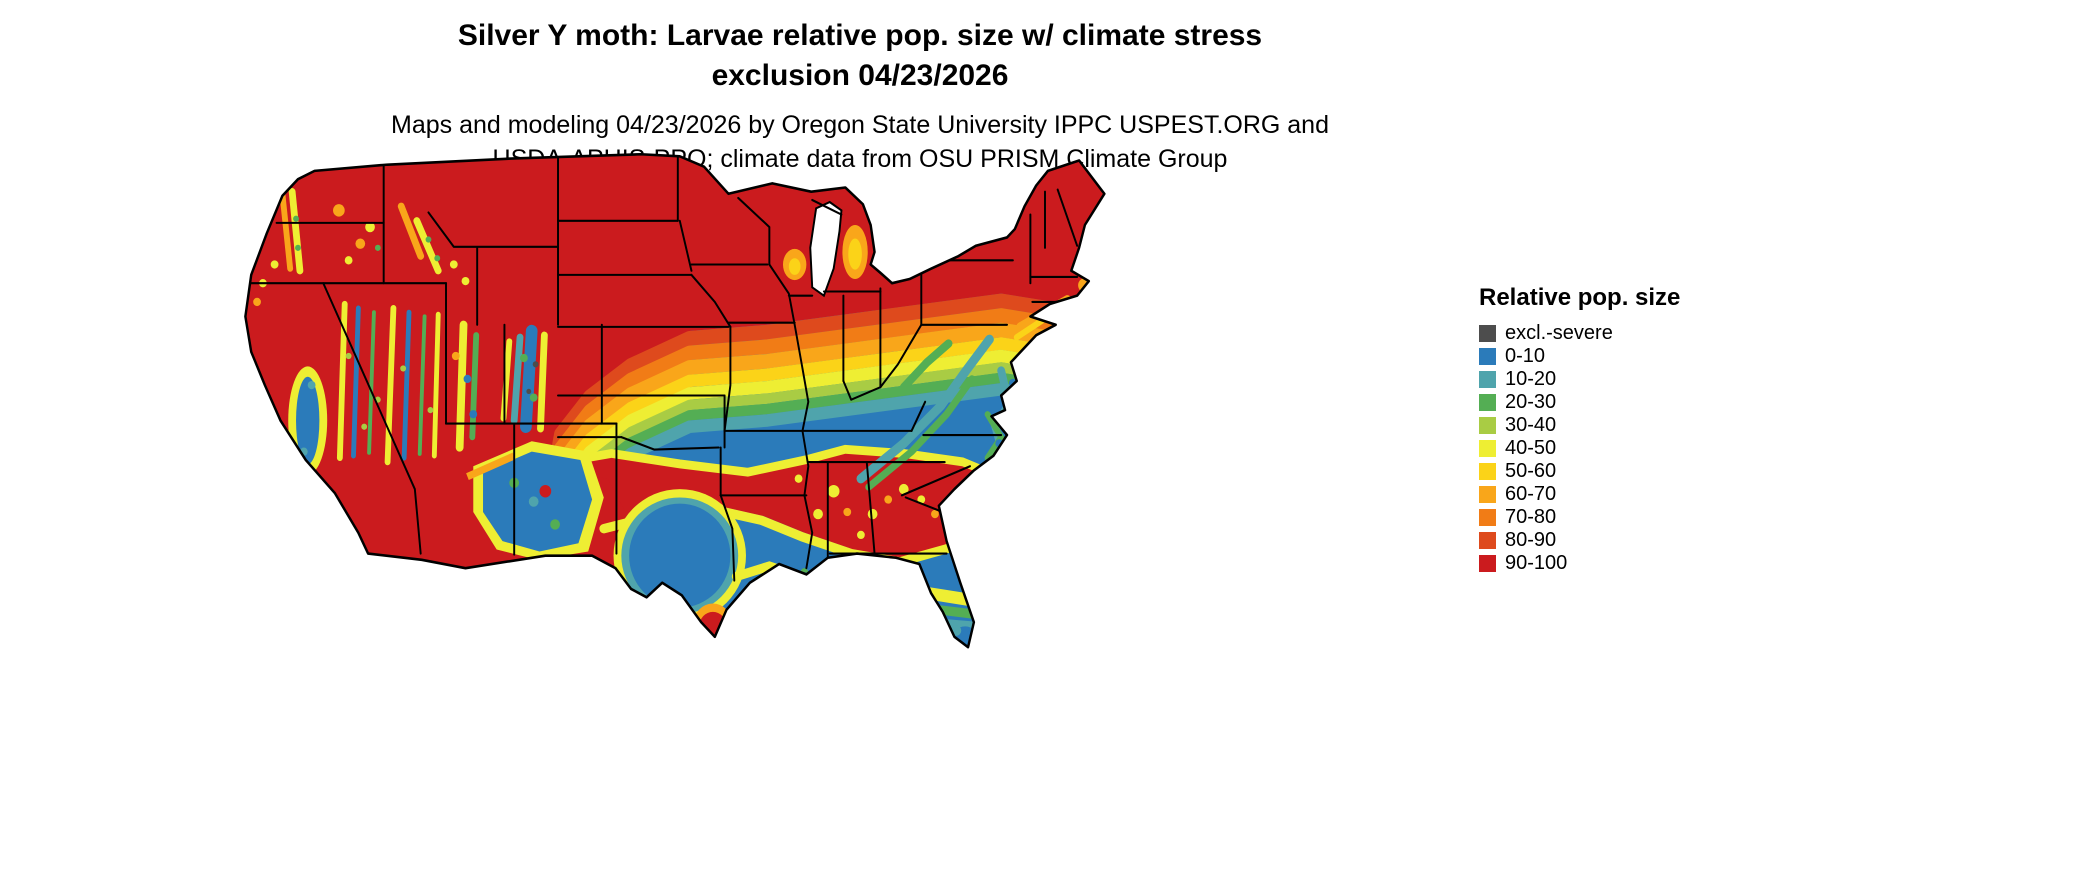 Image resolution: width=2100 pixels, height=892 pixels. What do you see at coordinates (1579, 379) in the screenshot?
I see `legend-item: 10-20` at bounding box center [1579, 379].